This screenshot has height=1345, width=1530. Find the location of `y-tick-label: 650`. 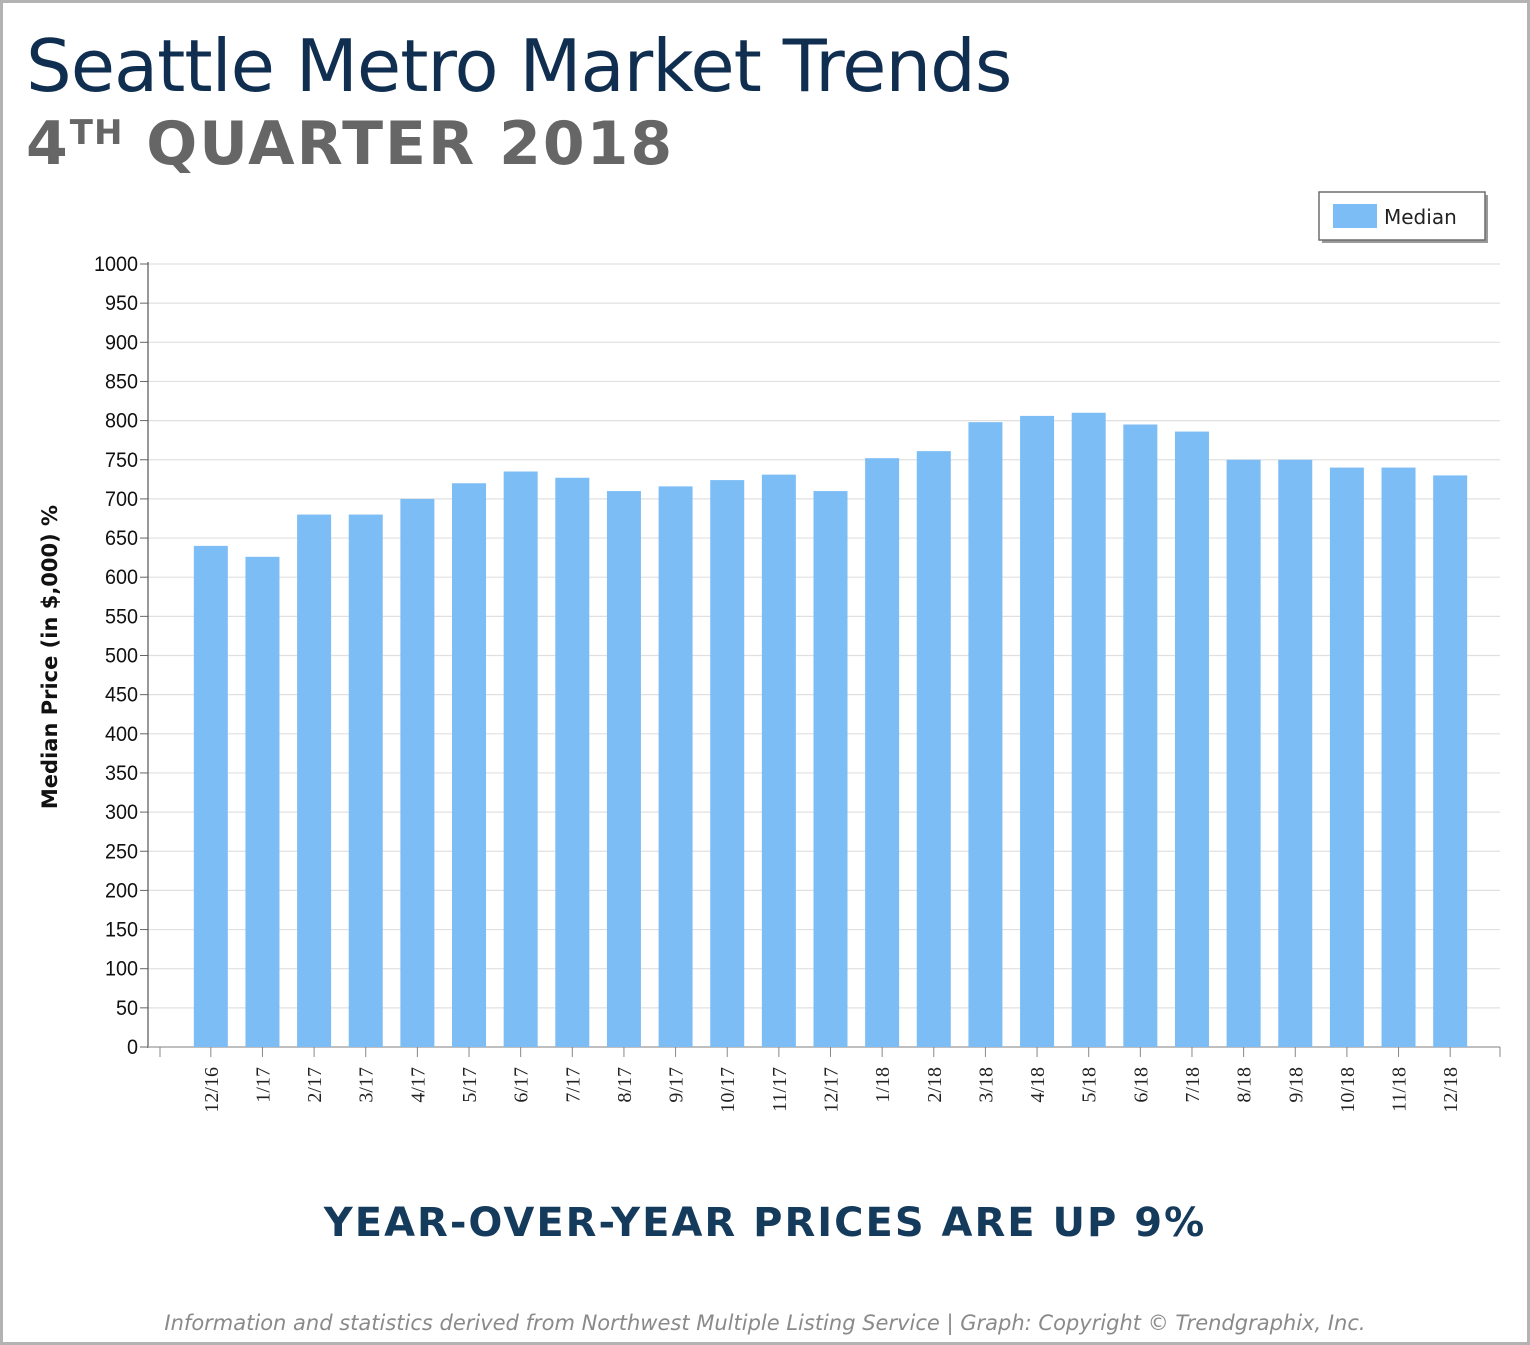

y-tick-label: 650 is located at coordinates (121, 538).